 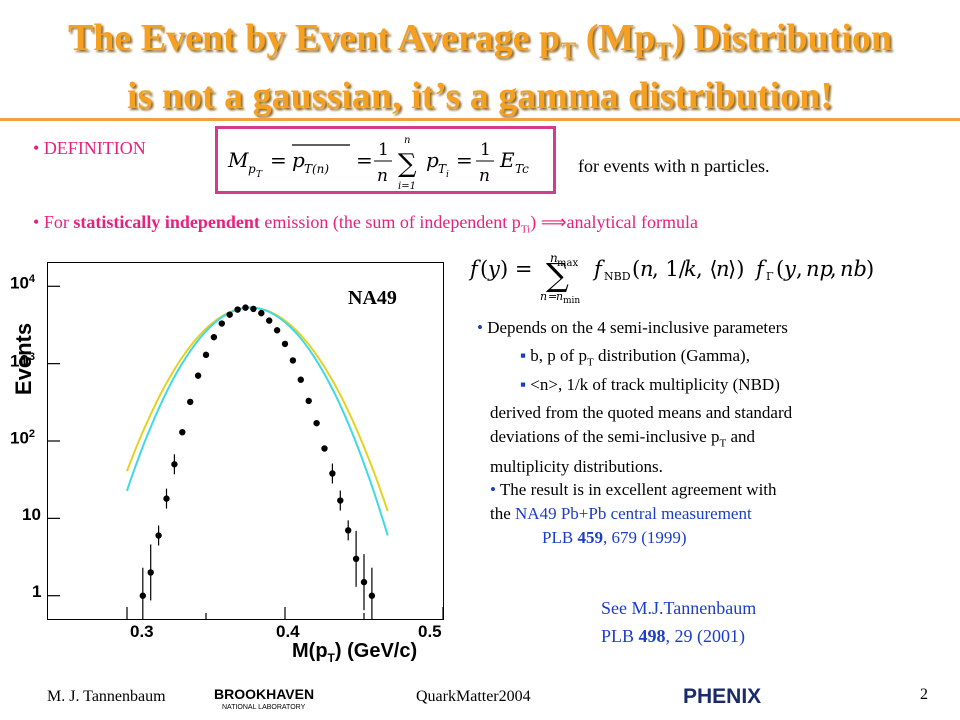 I want to click on phenix-logo: PHENIX, so click(x=738, y=695).